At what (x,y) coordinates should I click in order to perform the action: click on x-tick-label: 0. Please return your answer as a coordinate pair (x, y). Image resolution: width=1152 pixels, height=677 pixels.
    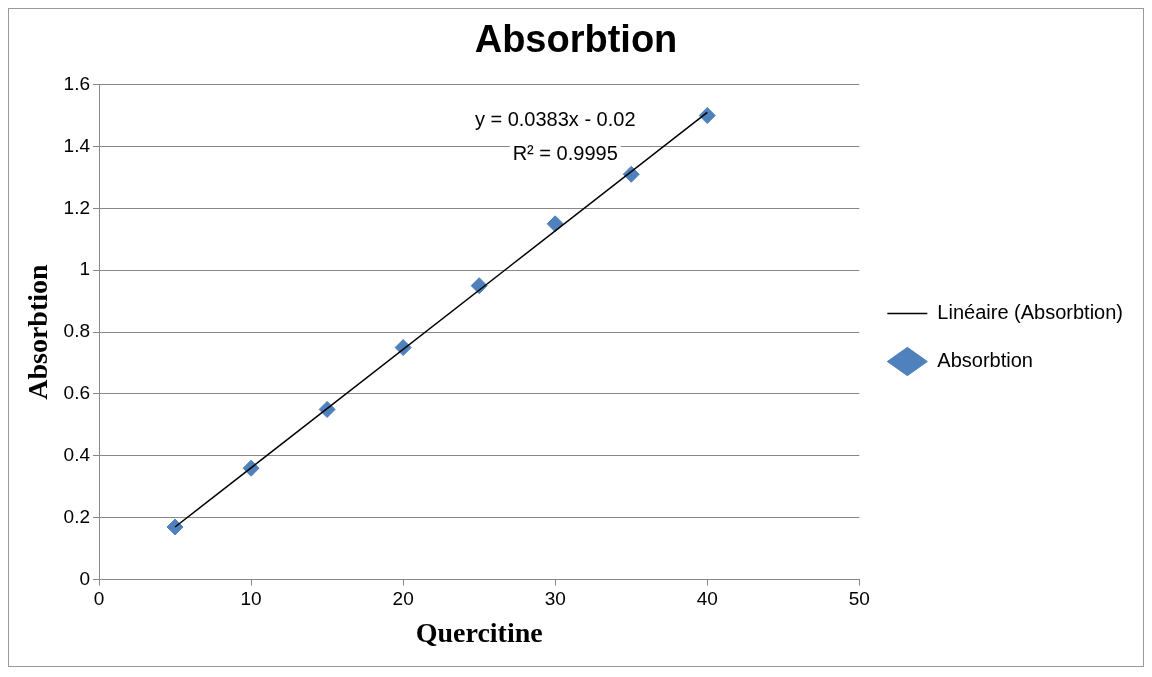
    Looking at the image, I should click on (99, 599).